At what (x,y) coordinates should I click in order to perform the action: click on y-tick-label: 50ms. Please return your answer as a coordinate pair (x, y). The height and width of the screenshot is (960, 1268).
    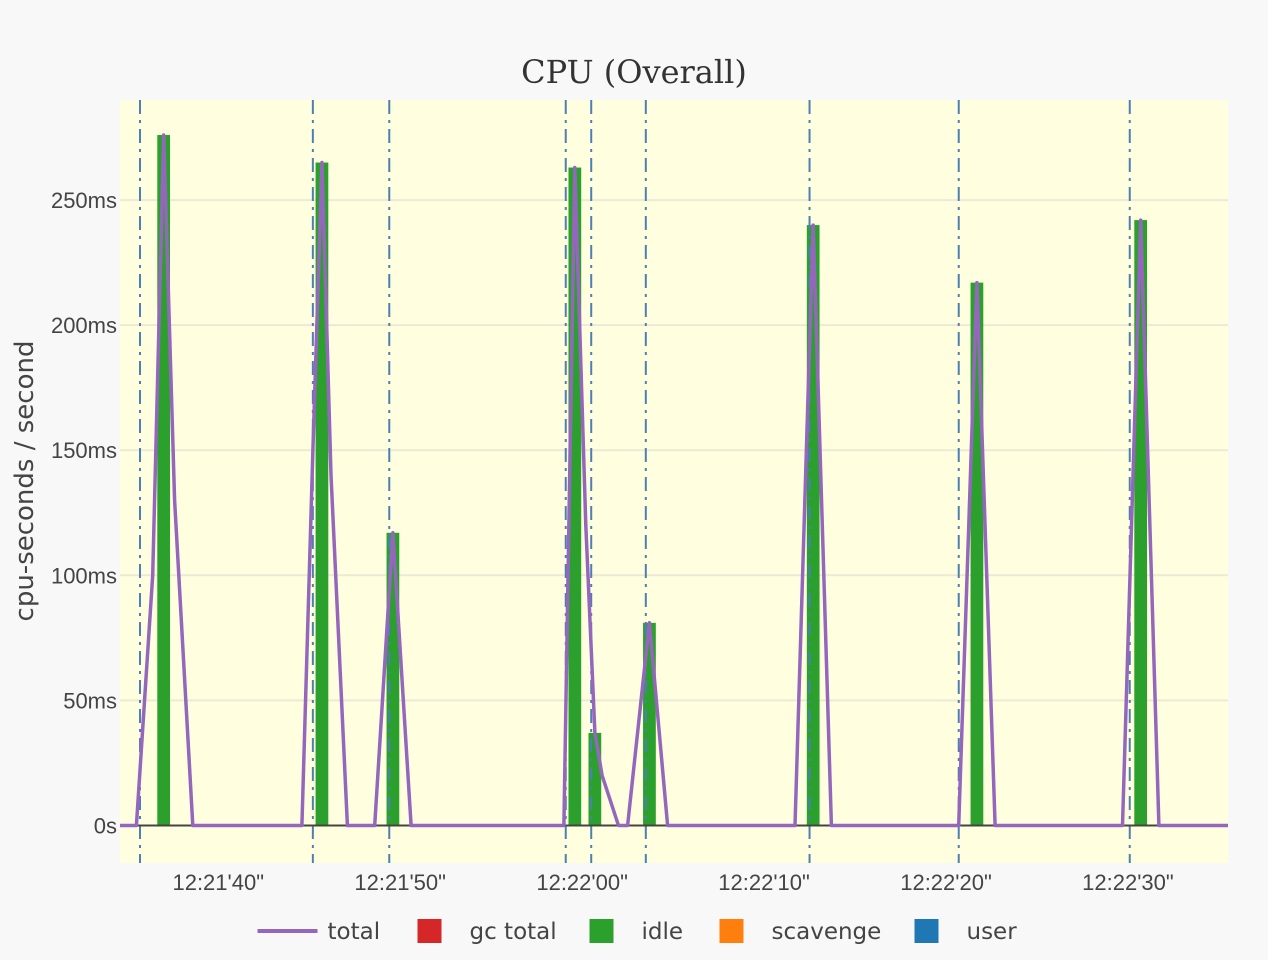
    Looking at the image, I should click on (90, 700).